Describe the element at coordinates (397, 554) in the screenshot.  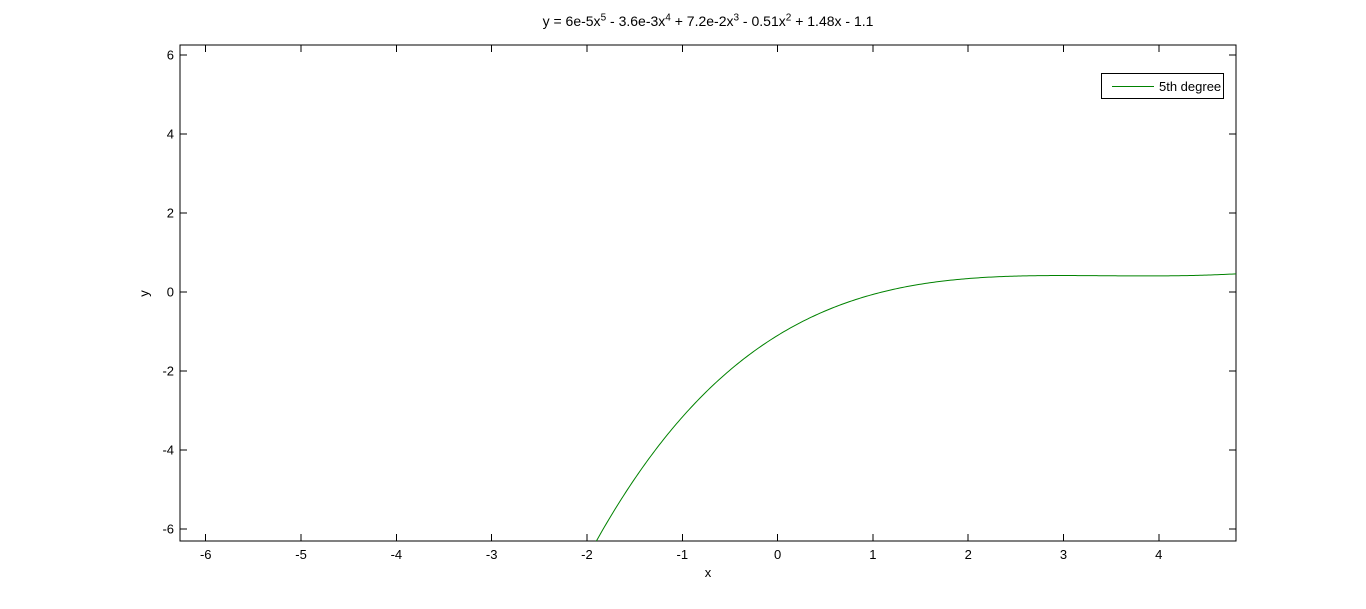
I see `x-tick-label: -4` at that location.